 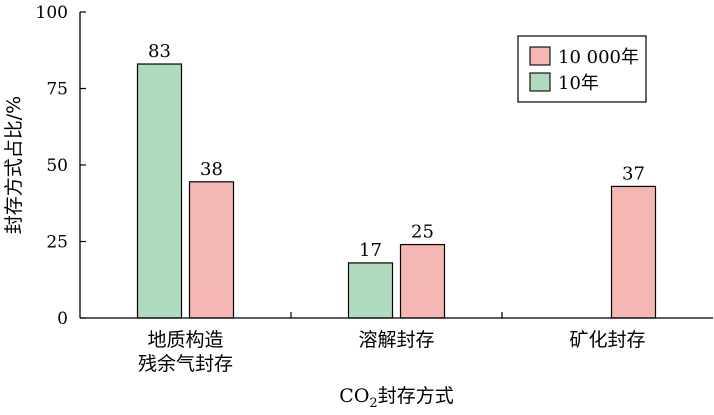 I want to click on bar-data-label: 38, so click(x=211, y=169).